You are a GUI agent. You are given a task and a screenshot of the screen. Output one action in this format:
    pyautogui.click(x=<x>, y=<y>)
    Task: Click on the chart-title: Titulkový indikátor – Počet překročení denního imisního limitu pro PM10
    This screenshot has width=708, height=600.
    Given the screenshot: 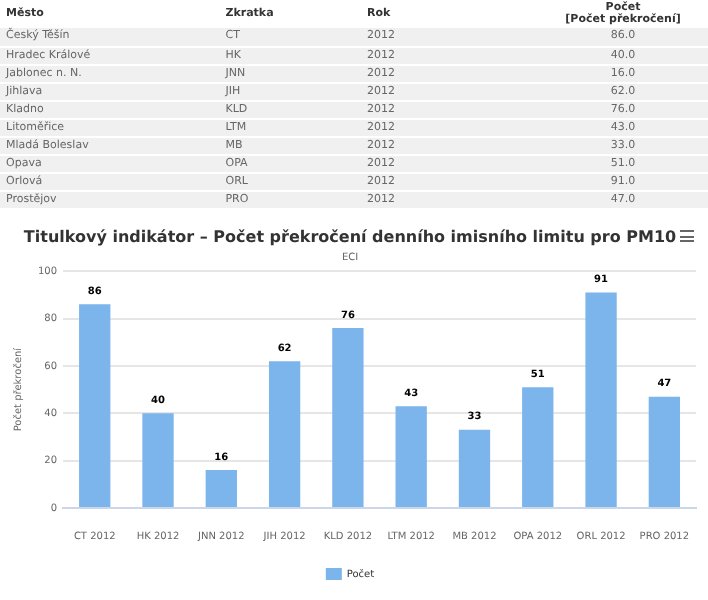 What is the action you would take?
    pyautogui.click(x=350, y=236)
    